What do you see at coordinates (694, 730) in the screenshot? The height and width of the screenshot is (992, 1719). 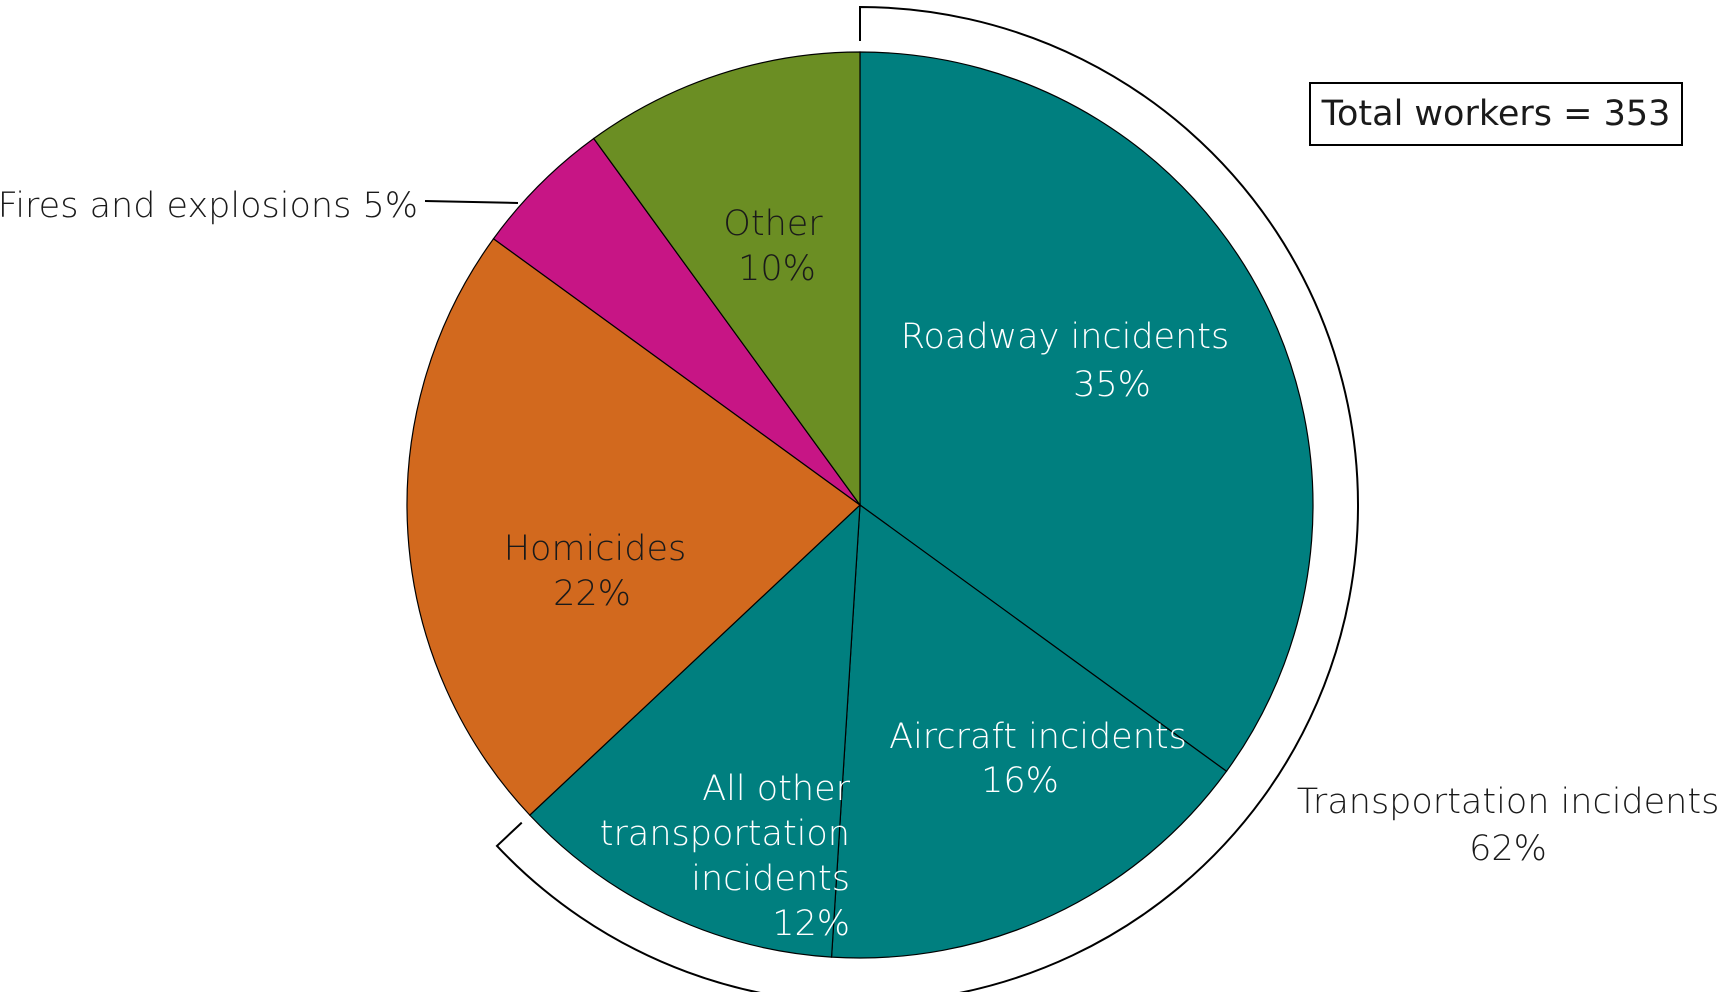 I see `pie-slice-all-other-transportation-incidents` at bounding box center [694, 730].